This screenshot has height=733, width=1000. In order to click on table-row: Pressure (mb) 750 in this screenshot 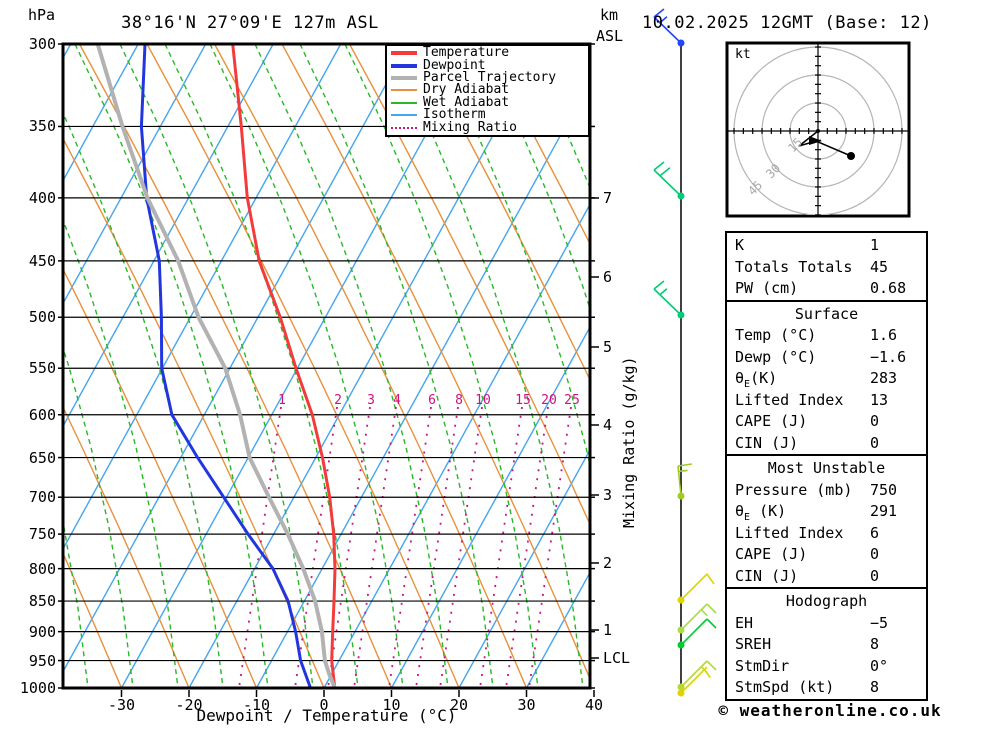, I will do `click(826, 491)`.